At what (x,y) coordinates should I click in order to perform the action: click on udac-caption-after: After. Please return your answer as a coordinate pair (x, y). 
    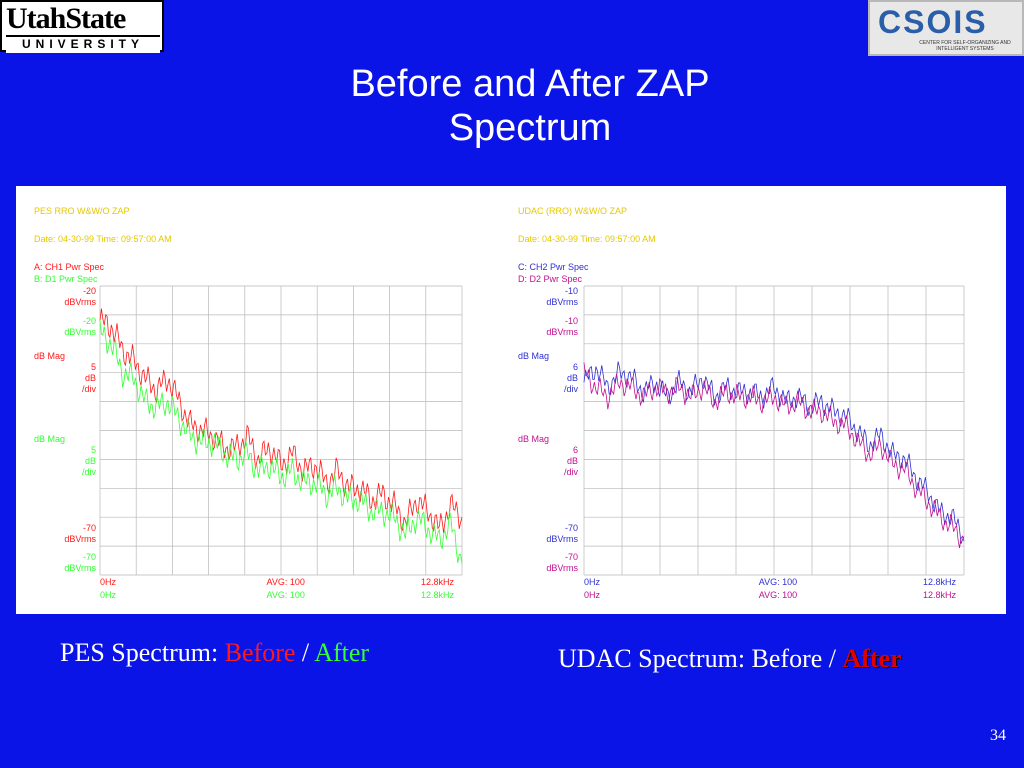
    Looking at the image, I should click on (872, 658).